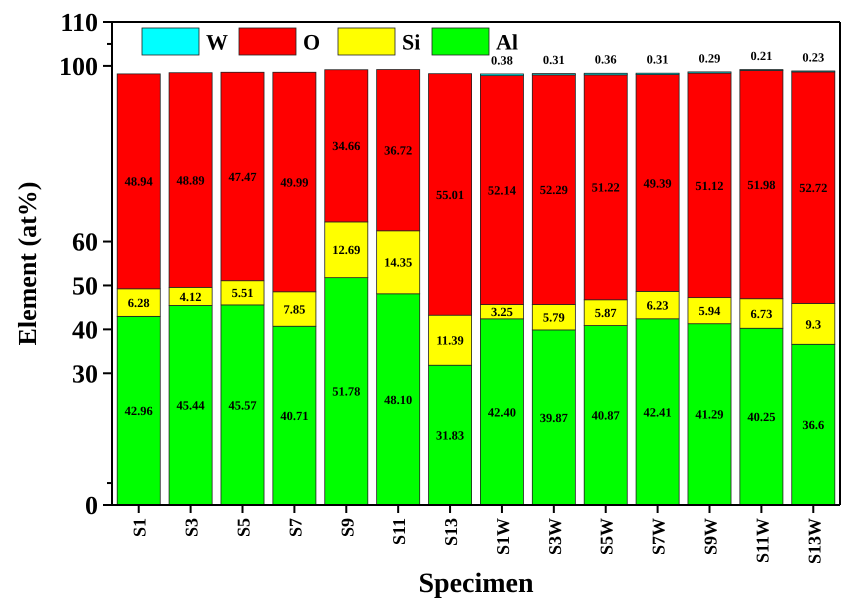 Image resolution: width=844 pixels, height=606 pixels. Describe the element at coordinates (554, 537) in the screenshot. I see `x-tick-label: S3W` at that location.